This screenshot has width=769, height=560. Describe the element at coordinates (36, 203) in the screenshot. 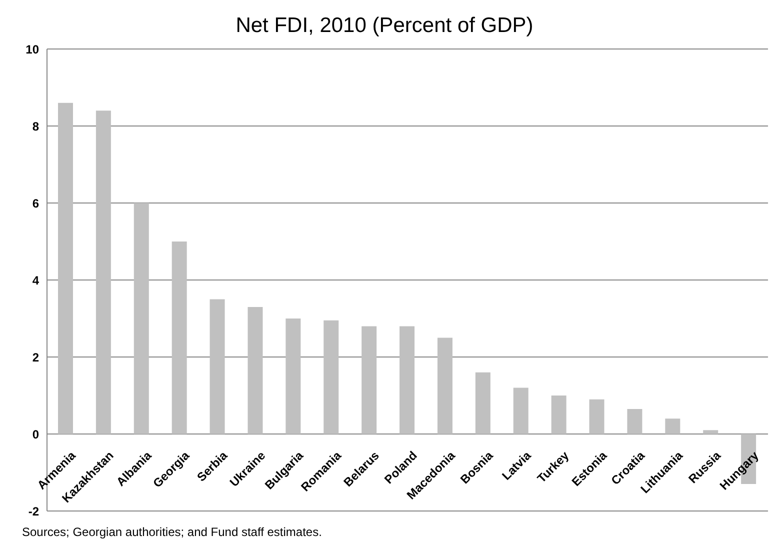

I see `y-tick-label: 6` at that location.